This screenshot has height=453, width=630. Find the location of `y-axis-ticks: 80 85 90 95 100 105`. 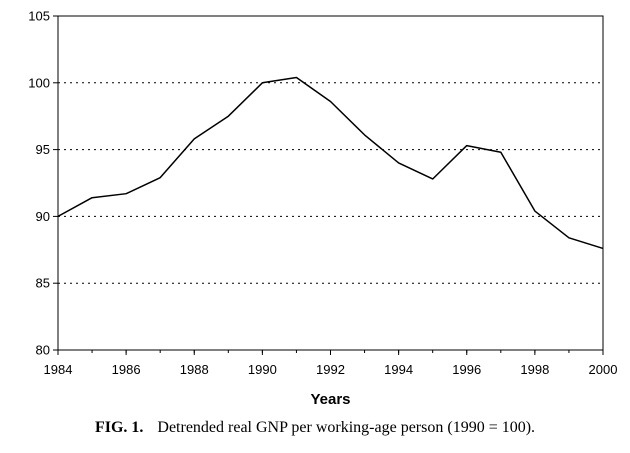

y-axis-ticks: 80 85 90 95 100 105 is located at coordinates (43, 183).